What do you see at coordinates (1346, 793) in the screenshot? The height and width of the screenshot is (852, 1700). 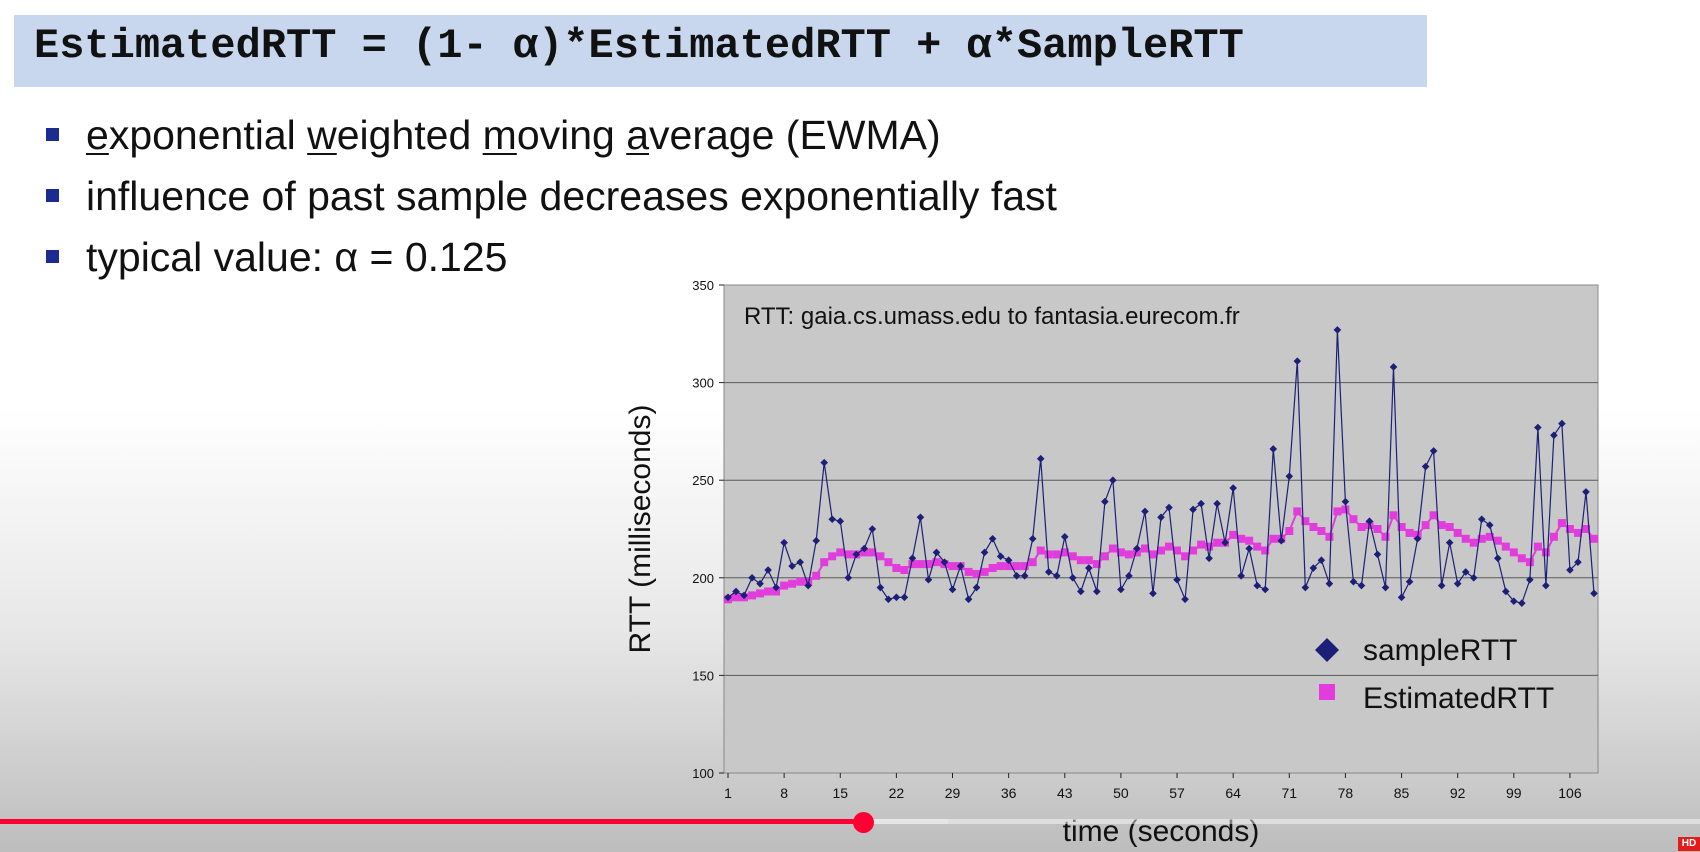 I see `x-tick-label: 78` at bounding box center [1346, 793].